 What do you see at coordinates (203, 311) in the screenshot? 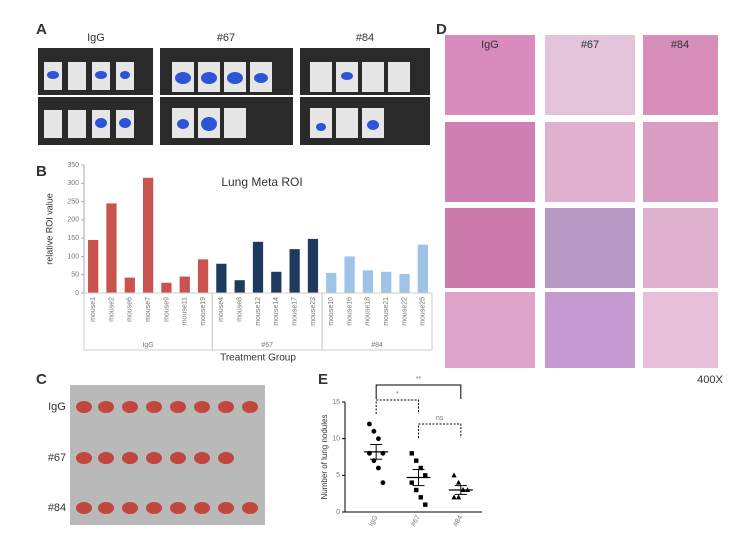
I see `x-tick-label: mouse19` at bounding box center [203, 311].